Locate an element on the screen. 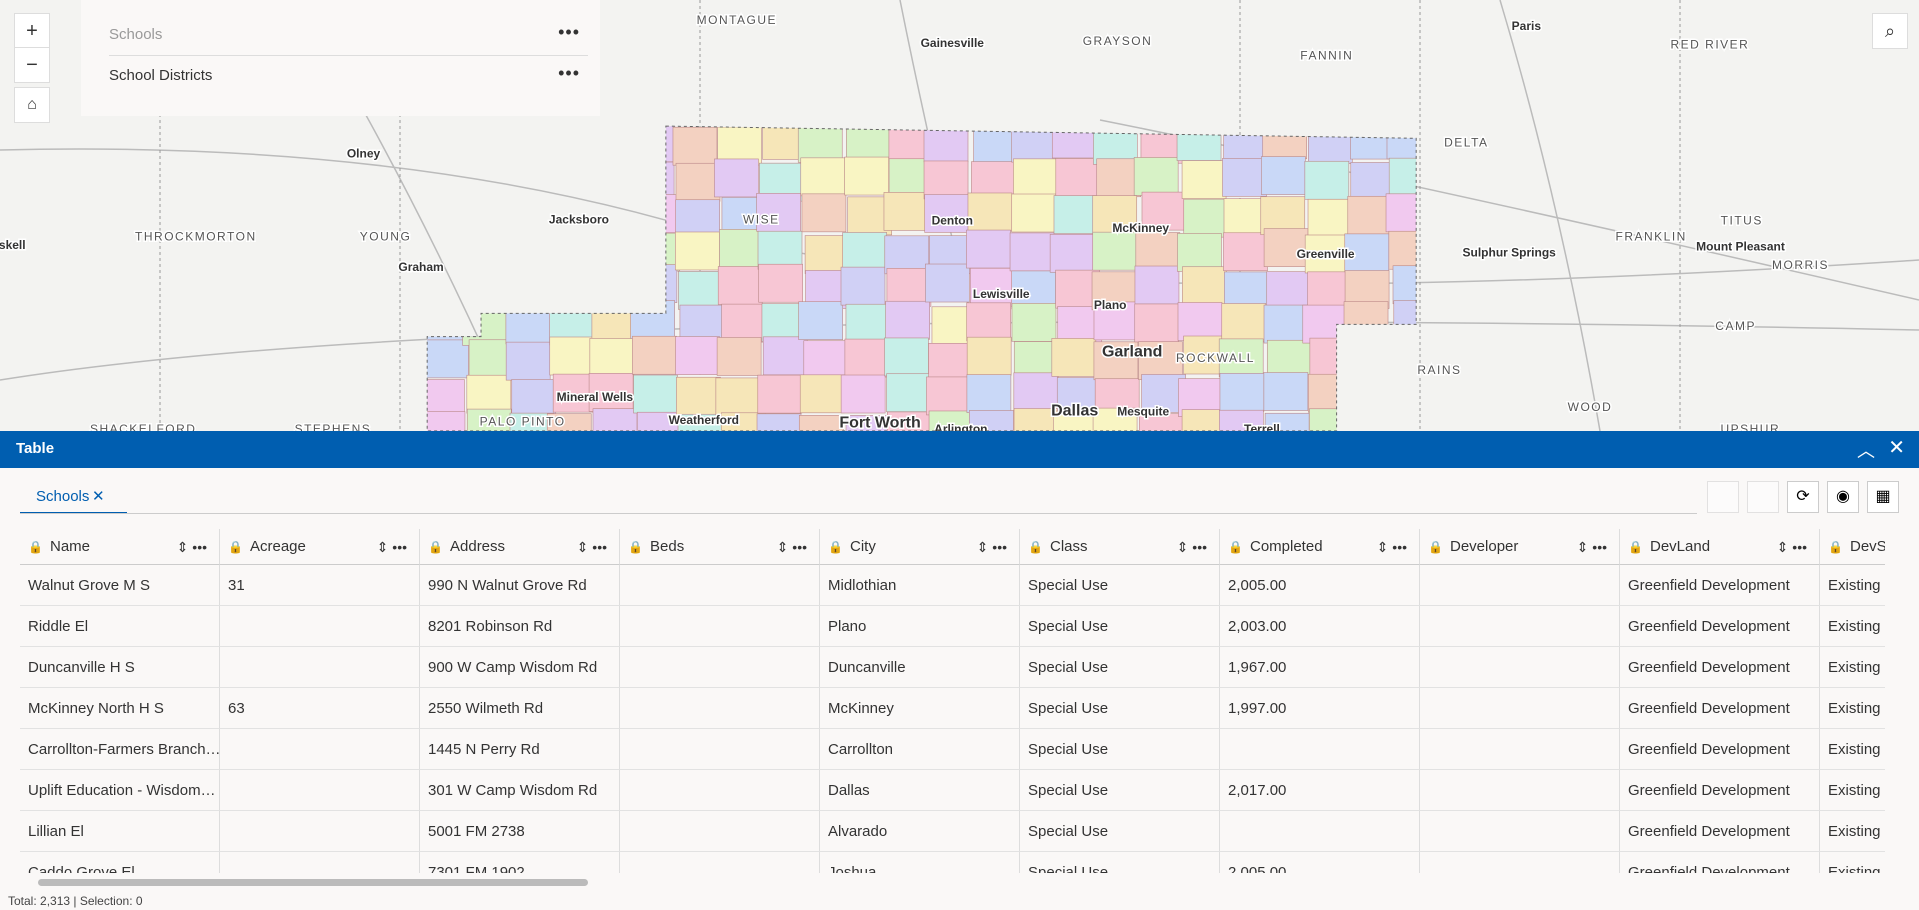  refresh: ⟳ is located at coordinates (1803, 497).